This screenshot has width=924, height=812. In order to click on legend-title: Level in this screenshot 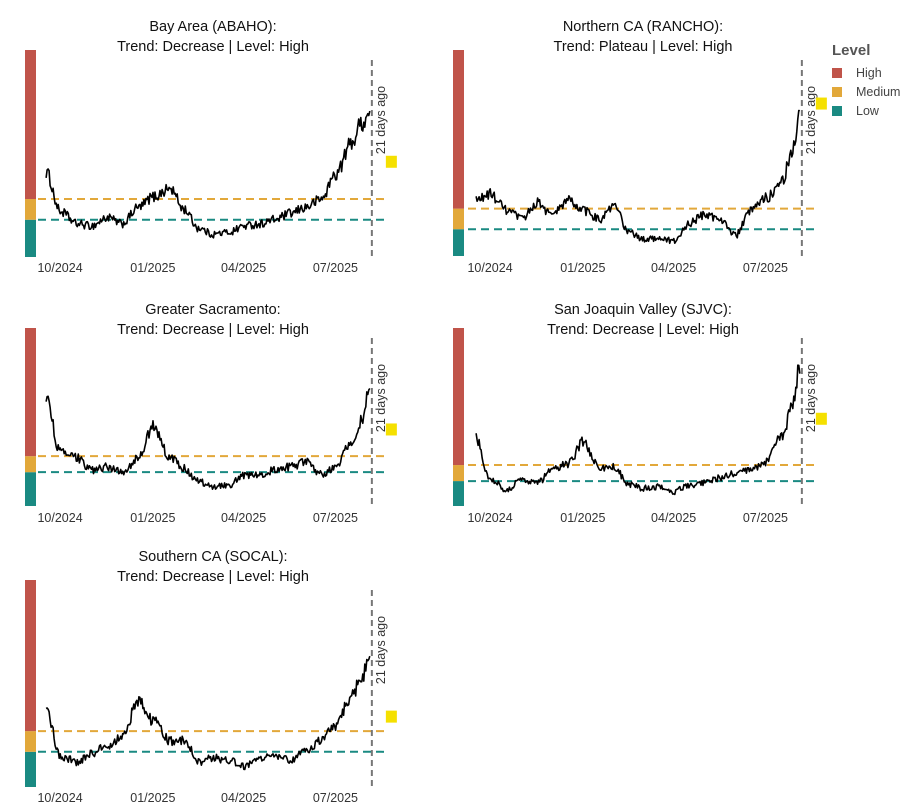, I will do `click(851, 50)`.